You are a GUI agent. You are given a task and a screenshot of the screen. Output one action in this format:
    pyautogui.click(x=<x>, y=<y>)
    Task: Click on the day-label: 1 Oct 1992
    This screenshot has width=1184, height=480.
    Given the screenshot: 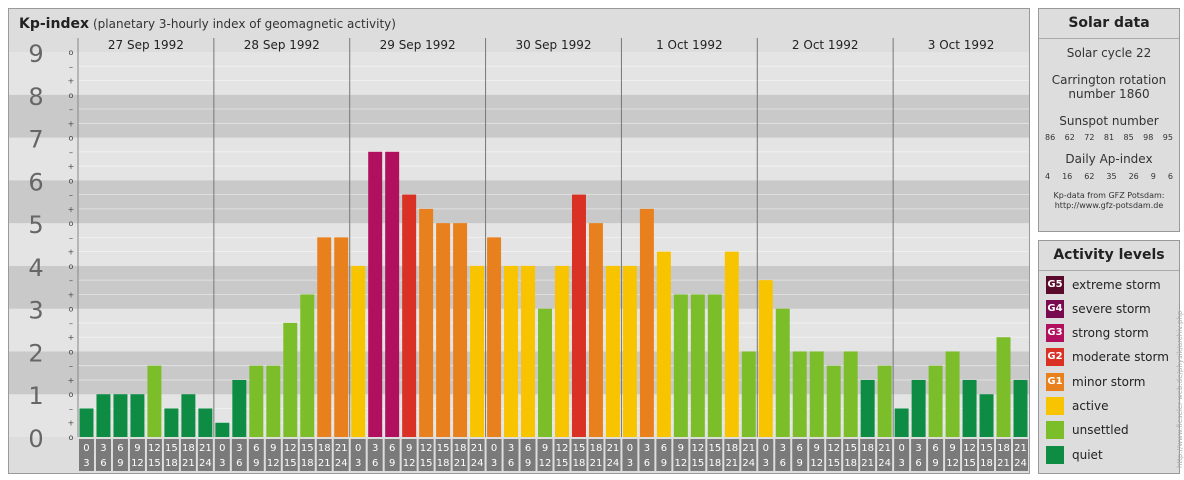 What is the action you would take?
    pyautogui.click(x=689, y=45)
    